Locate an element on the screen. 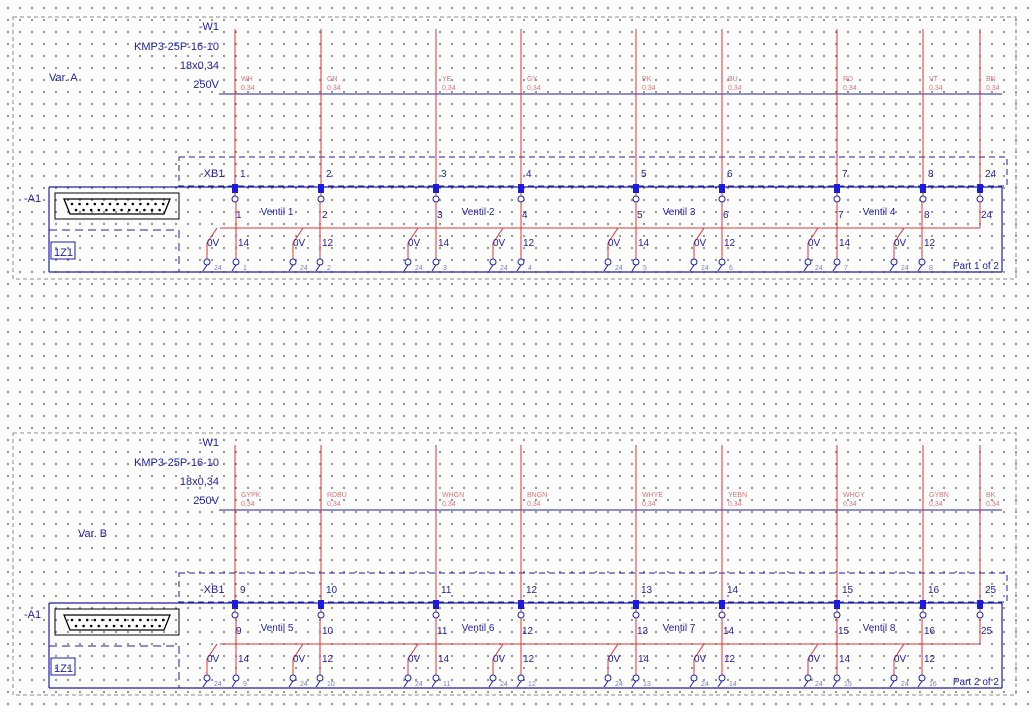 This screenshot has width=1034, height=706. device-pin-number: 6 is located at coordinates (726, 215).